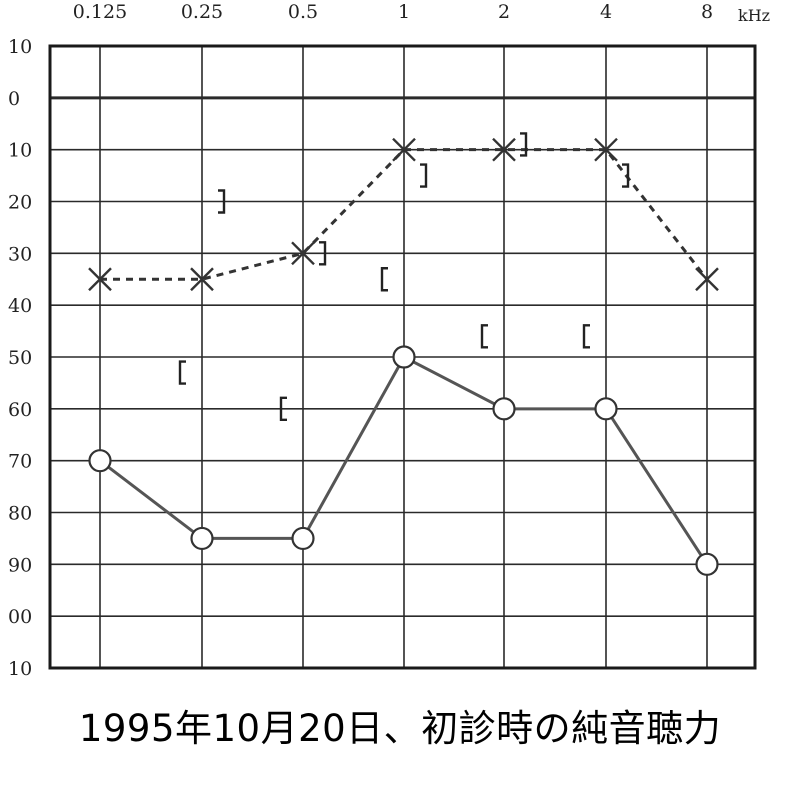  What do you see at coordinates (707, 12) in the screenshot?
I see `x-tick-label: 8` at bounding box center [707, 12].